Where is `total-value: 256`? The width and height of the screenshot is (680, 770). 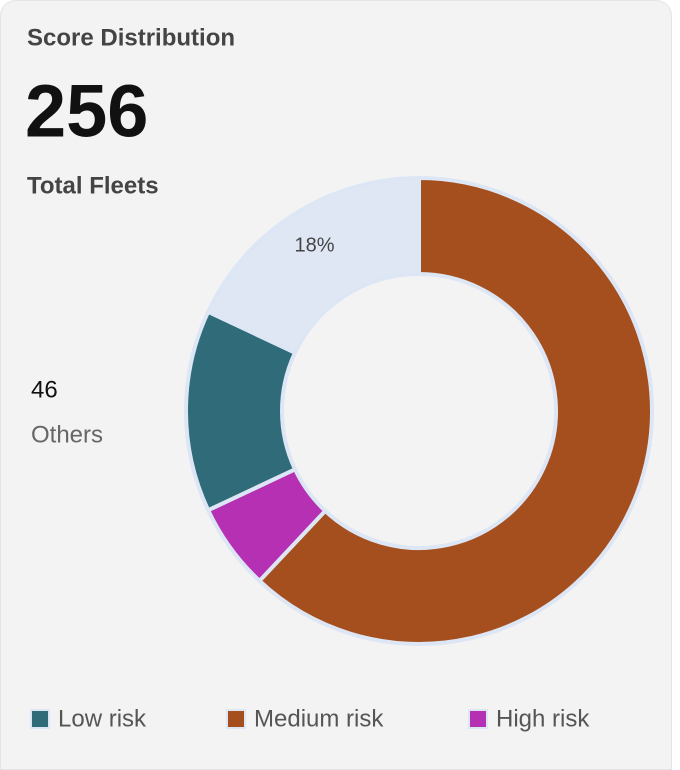
total-value: 256 is located at coordinates (86, 111).